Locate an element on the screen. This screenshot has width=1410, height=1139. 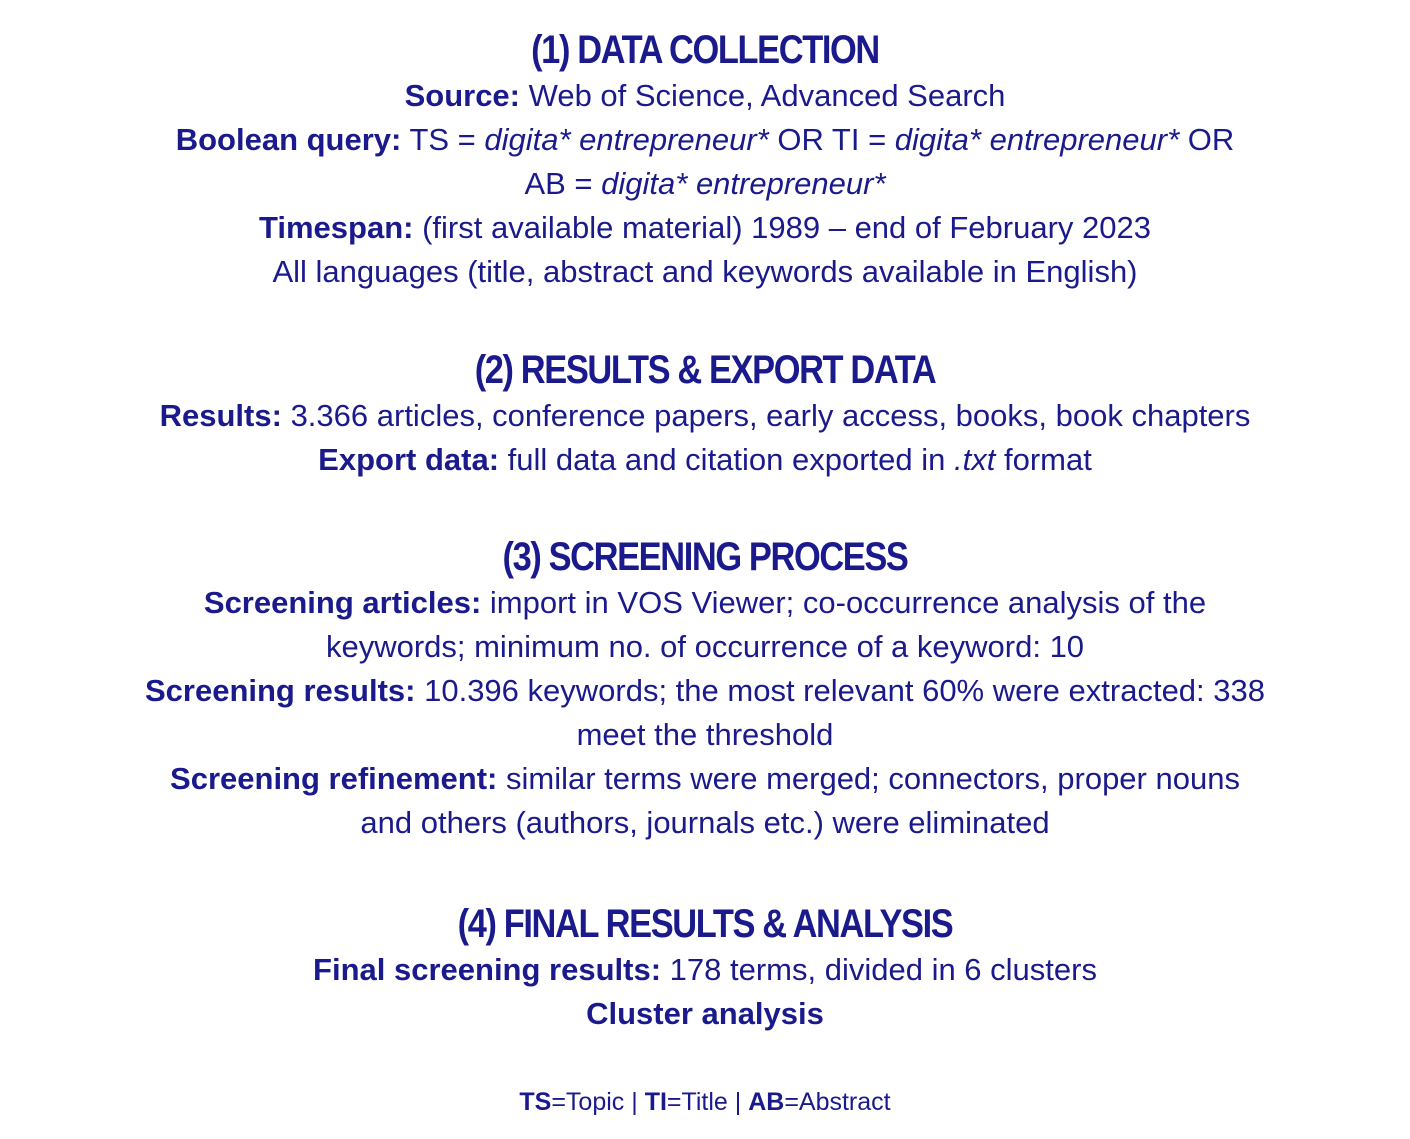
export-value-end: format is located at coordinates (1043, 459).